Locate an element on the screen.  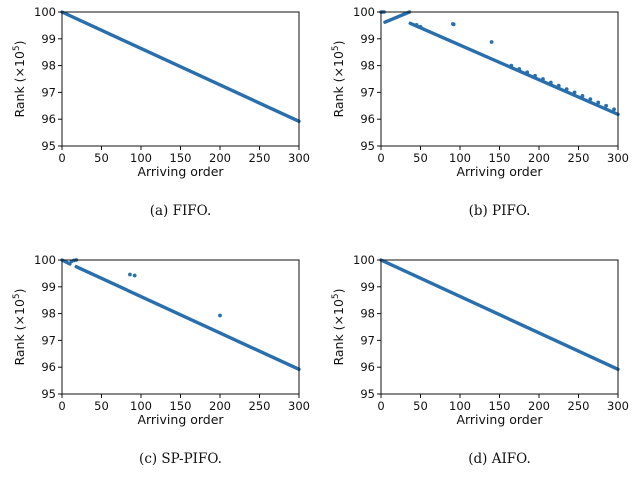
aifo-x-tick-label-0: 0 is located at coordinates (380, 406).